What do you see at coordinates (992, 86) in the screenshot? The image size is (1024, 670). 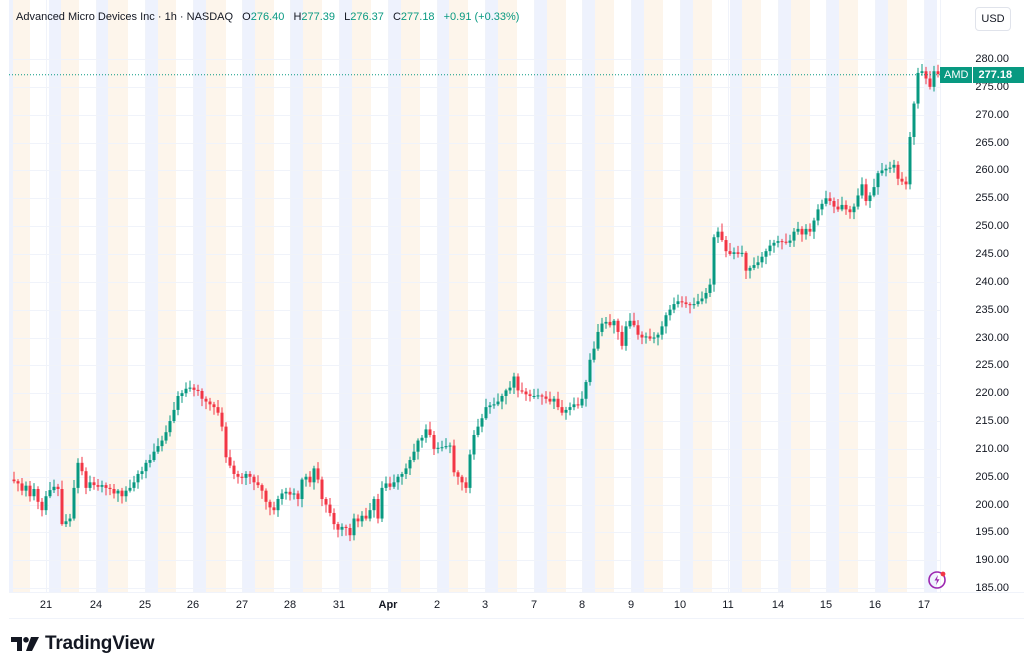 I see `price-tick-label: 275.00` at bounding box center [992, 86].